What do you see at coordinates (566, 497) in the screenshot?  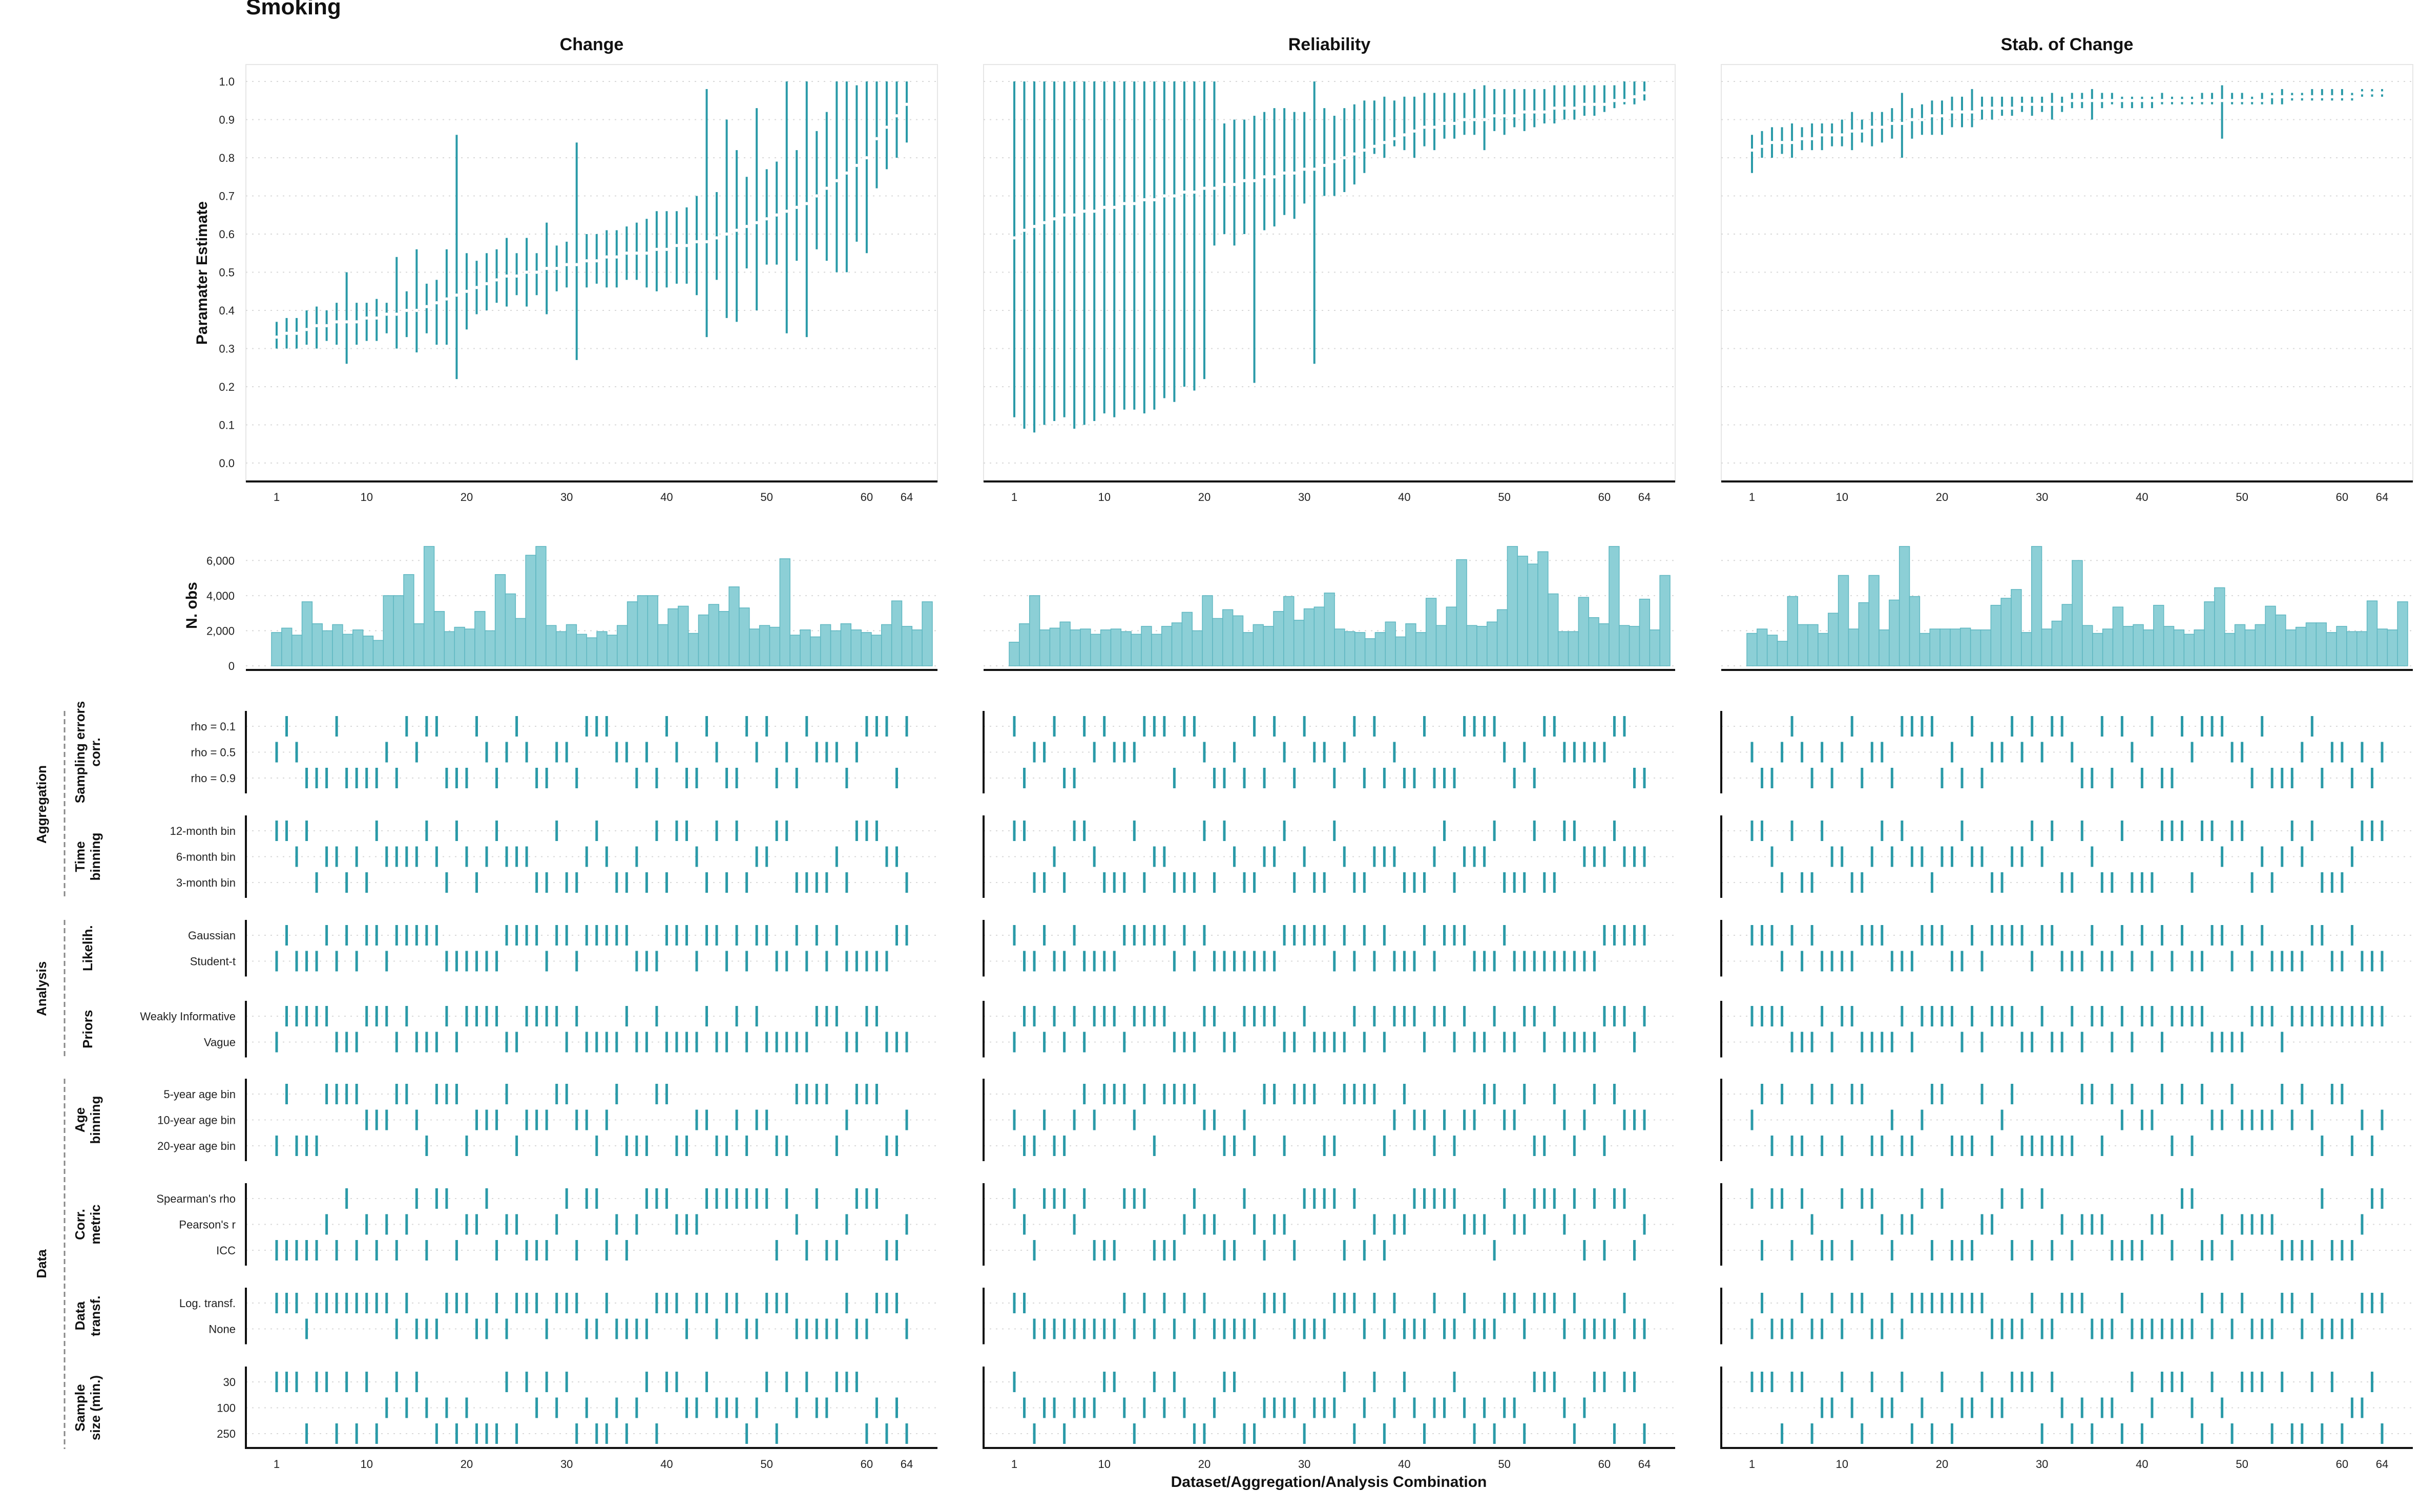 I see `estimate-x-tick-label: 30` at bounding box center [566, 497].